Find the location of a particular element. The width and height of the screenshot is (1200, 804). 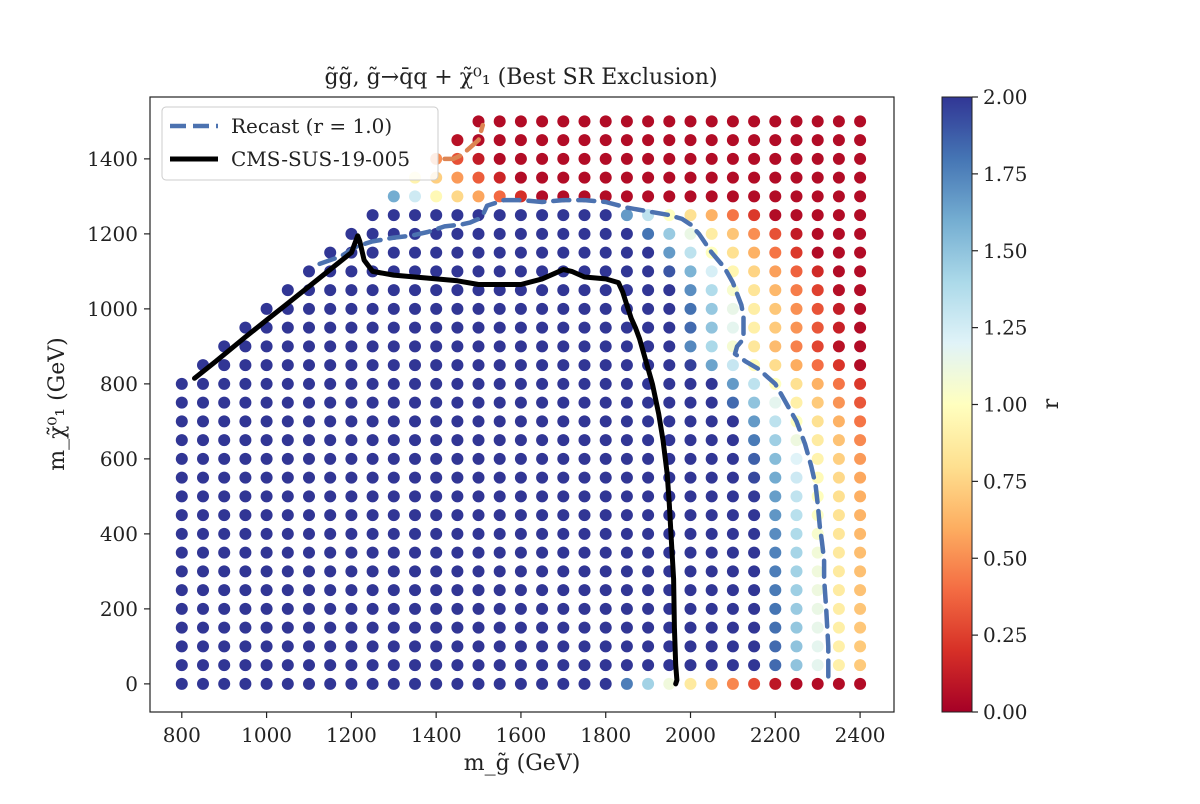

x-axis-label: m_g̃ (GeV) is located at coordinates (522, 763).